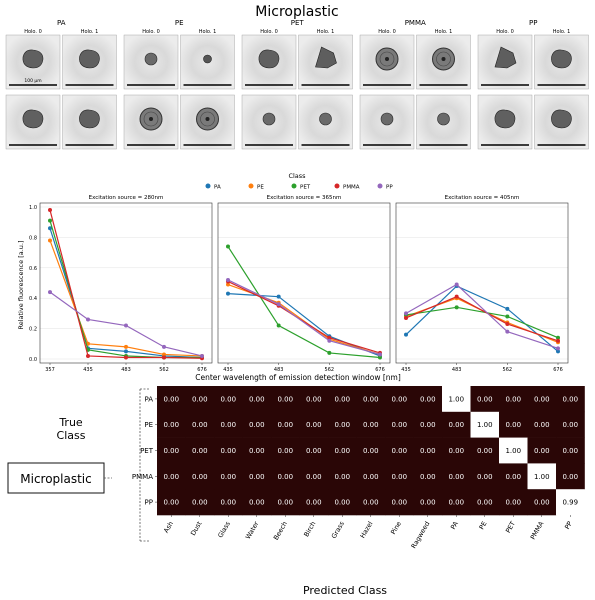 This screenshot has height=600, width=595. Describe the element at coordinates (260, 188) in the screenshot. I see `legend-label-pe: PE` at that location.